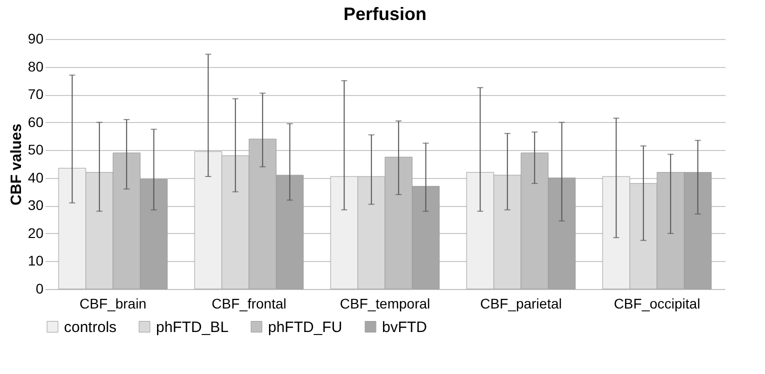  What do you see at coordinates (36, 122) in the screenshot?
I see `y-tick-label: 60` at bounding box center [36, 122].